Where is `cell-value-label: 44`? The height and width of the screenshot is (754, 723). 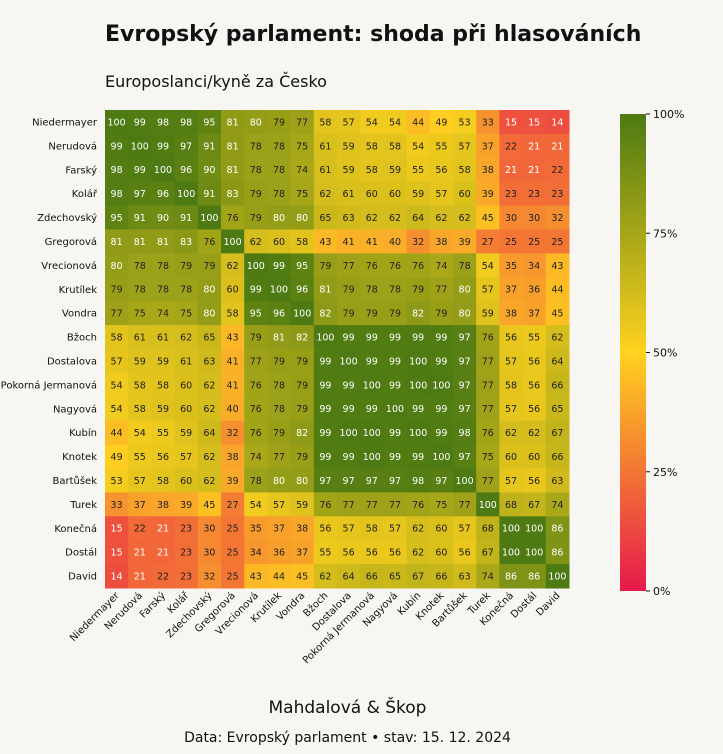
cell-value-label: 44 is located at coordinates (117, 433).